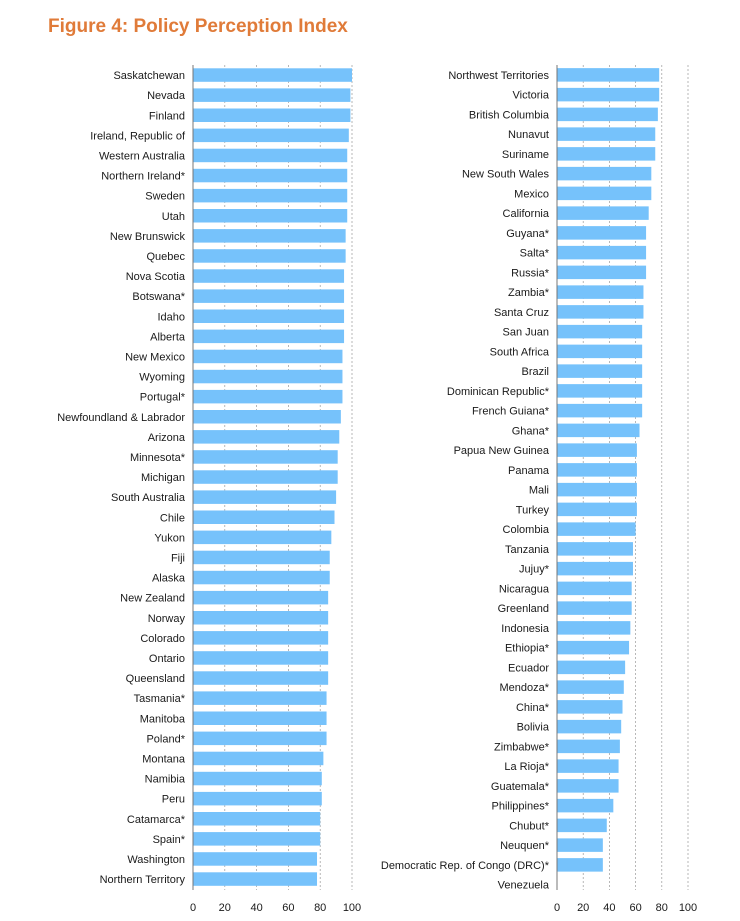  What do you see at coordinates (149, 76) in the screenshot?
I see `left-category-label-0: Saskatchewan` at bounding box center [149, 76].